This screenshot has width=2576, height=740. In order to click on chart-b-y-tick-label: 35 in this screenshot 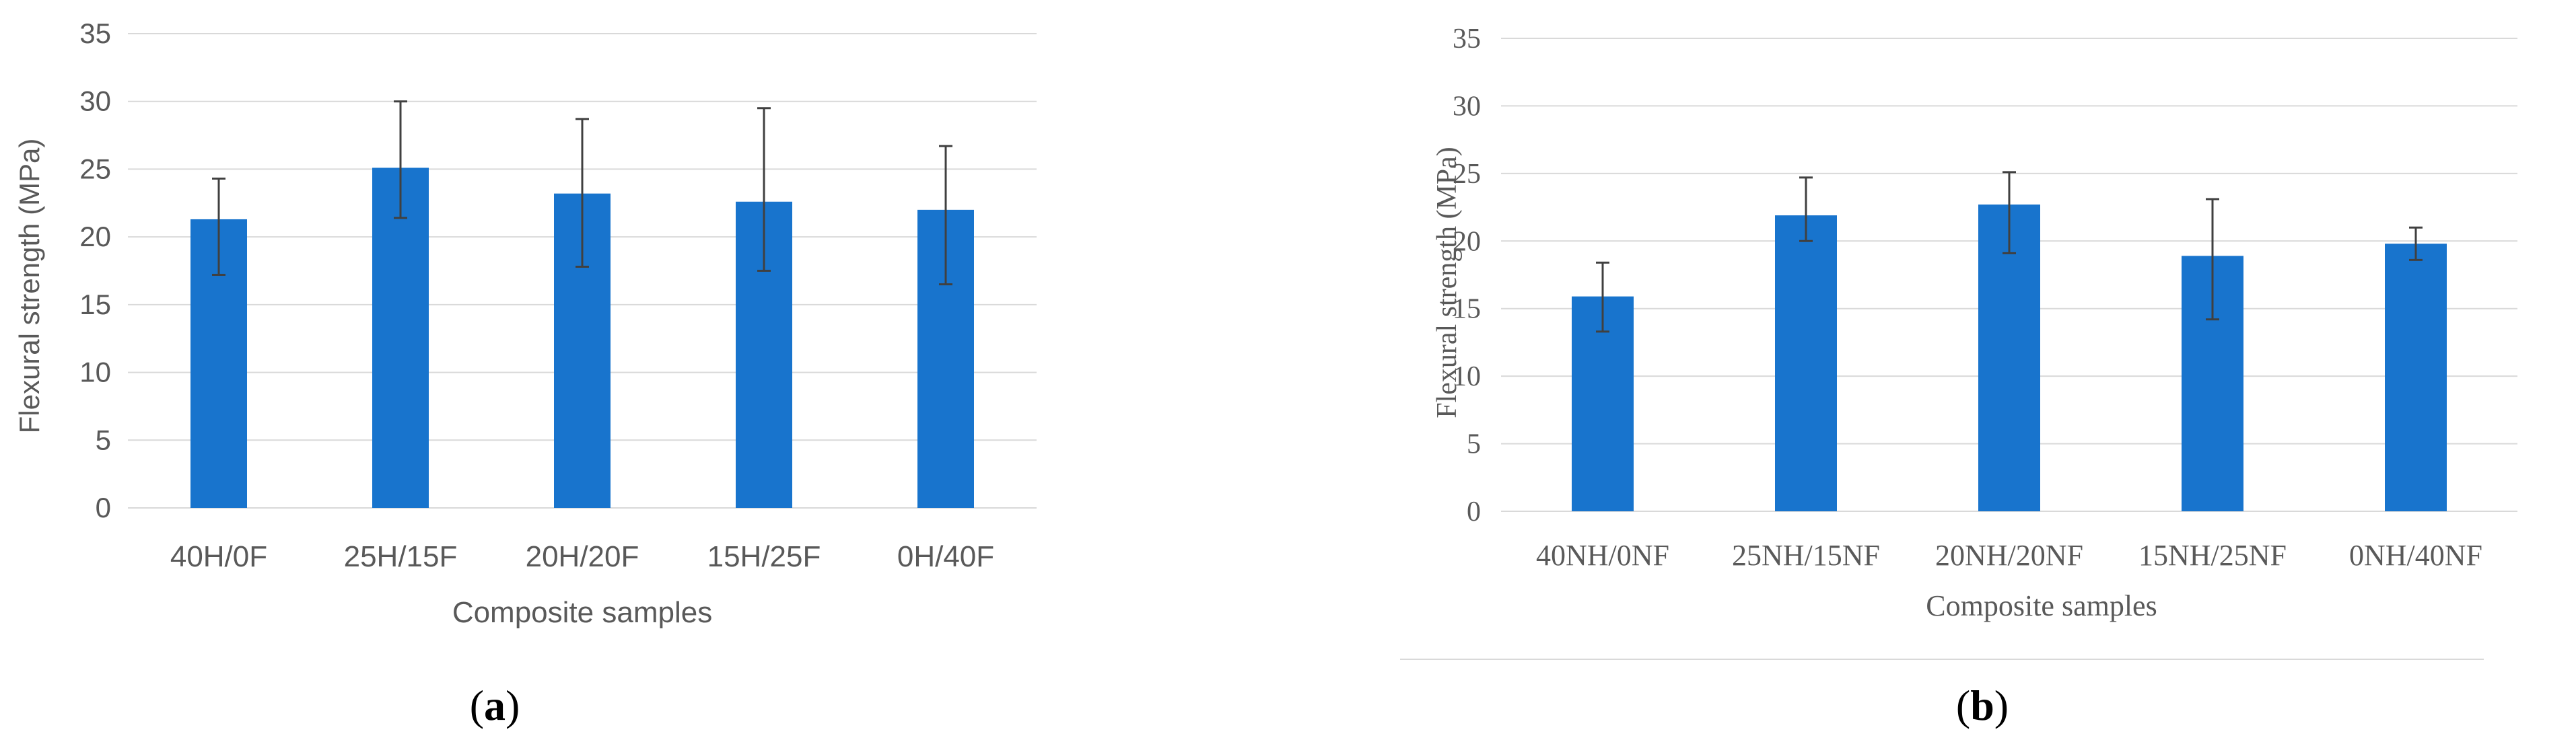, I will do `click(1467, 39)`.